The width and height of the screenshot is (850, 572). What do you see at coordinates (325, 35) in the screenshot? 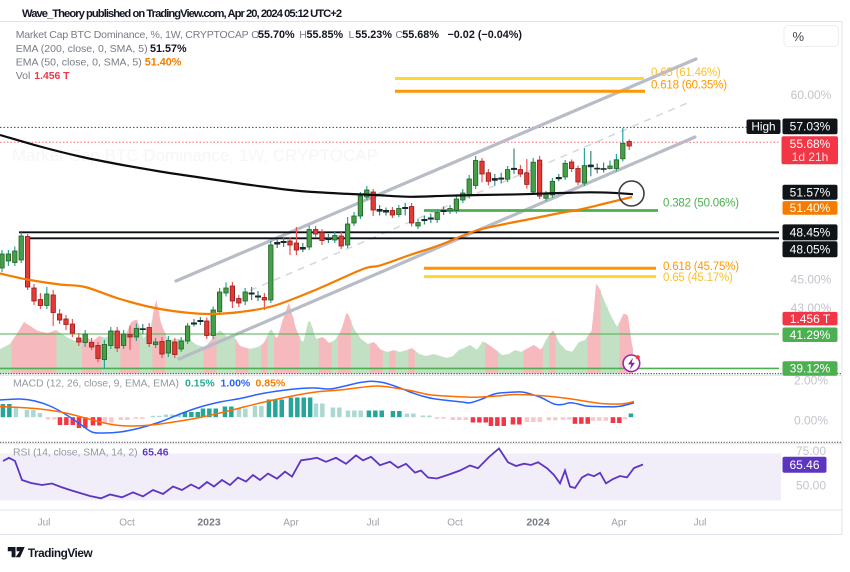
I see `svg-text: 55.85%` at bounding box center [325, 35].